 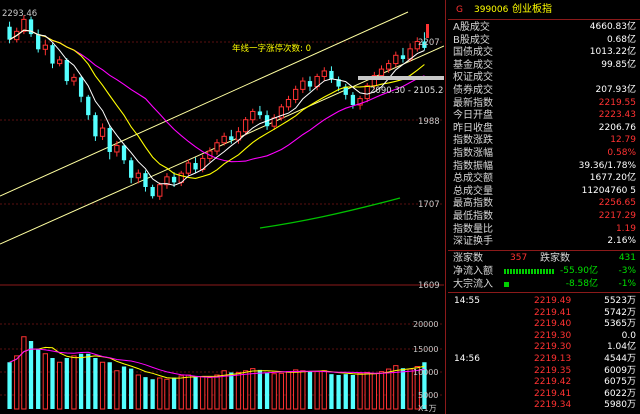 What do you see at coordinates (473, 216) in the screenshot?
I see `stat-label: 最低指数` at bounding box center [473, 216].